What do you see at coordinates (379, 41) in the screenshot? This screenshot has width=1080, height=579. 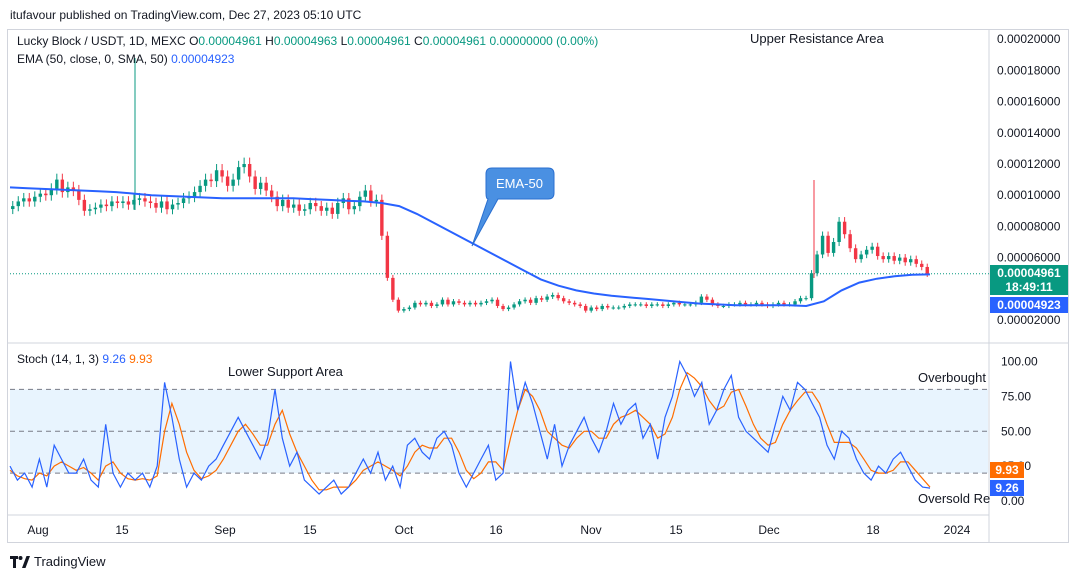 I see `low-value: 0.00004961` at bounding box center [379, 41].